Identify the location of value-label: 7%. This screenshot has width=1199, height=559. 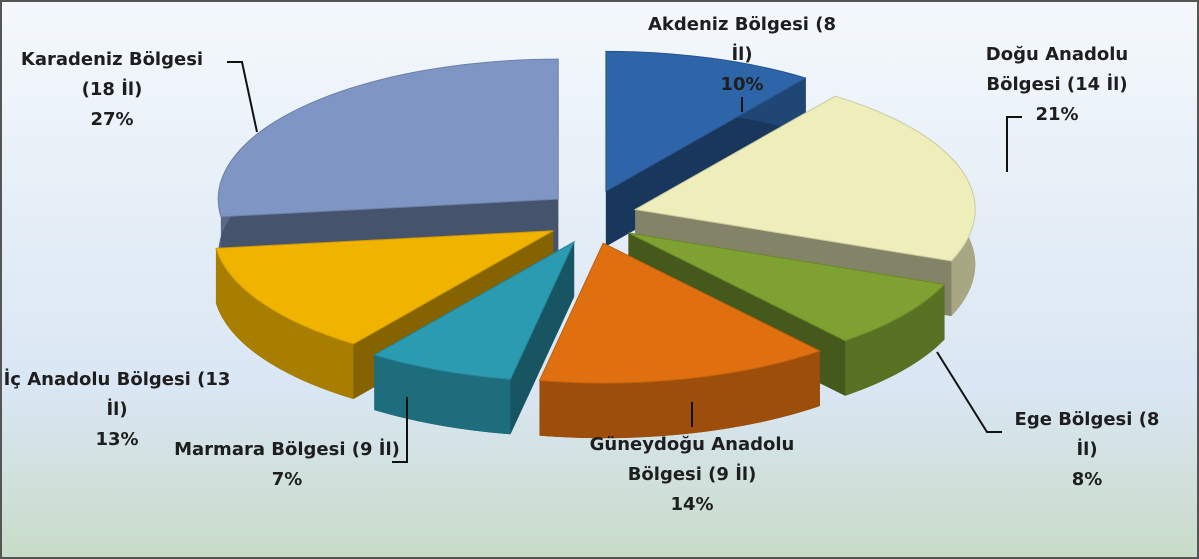
(287, 479).